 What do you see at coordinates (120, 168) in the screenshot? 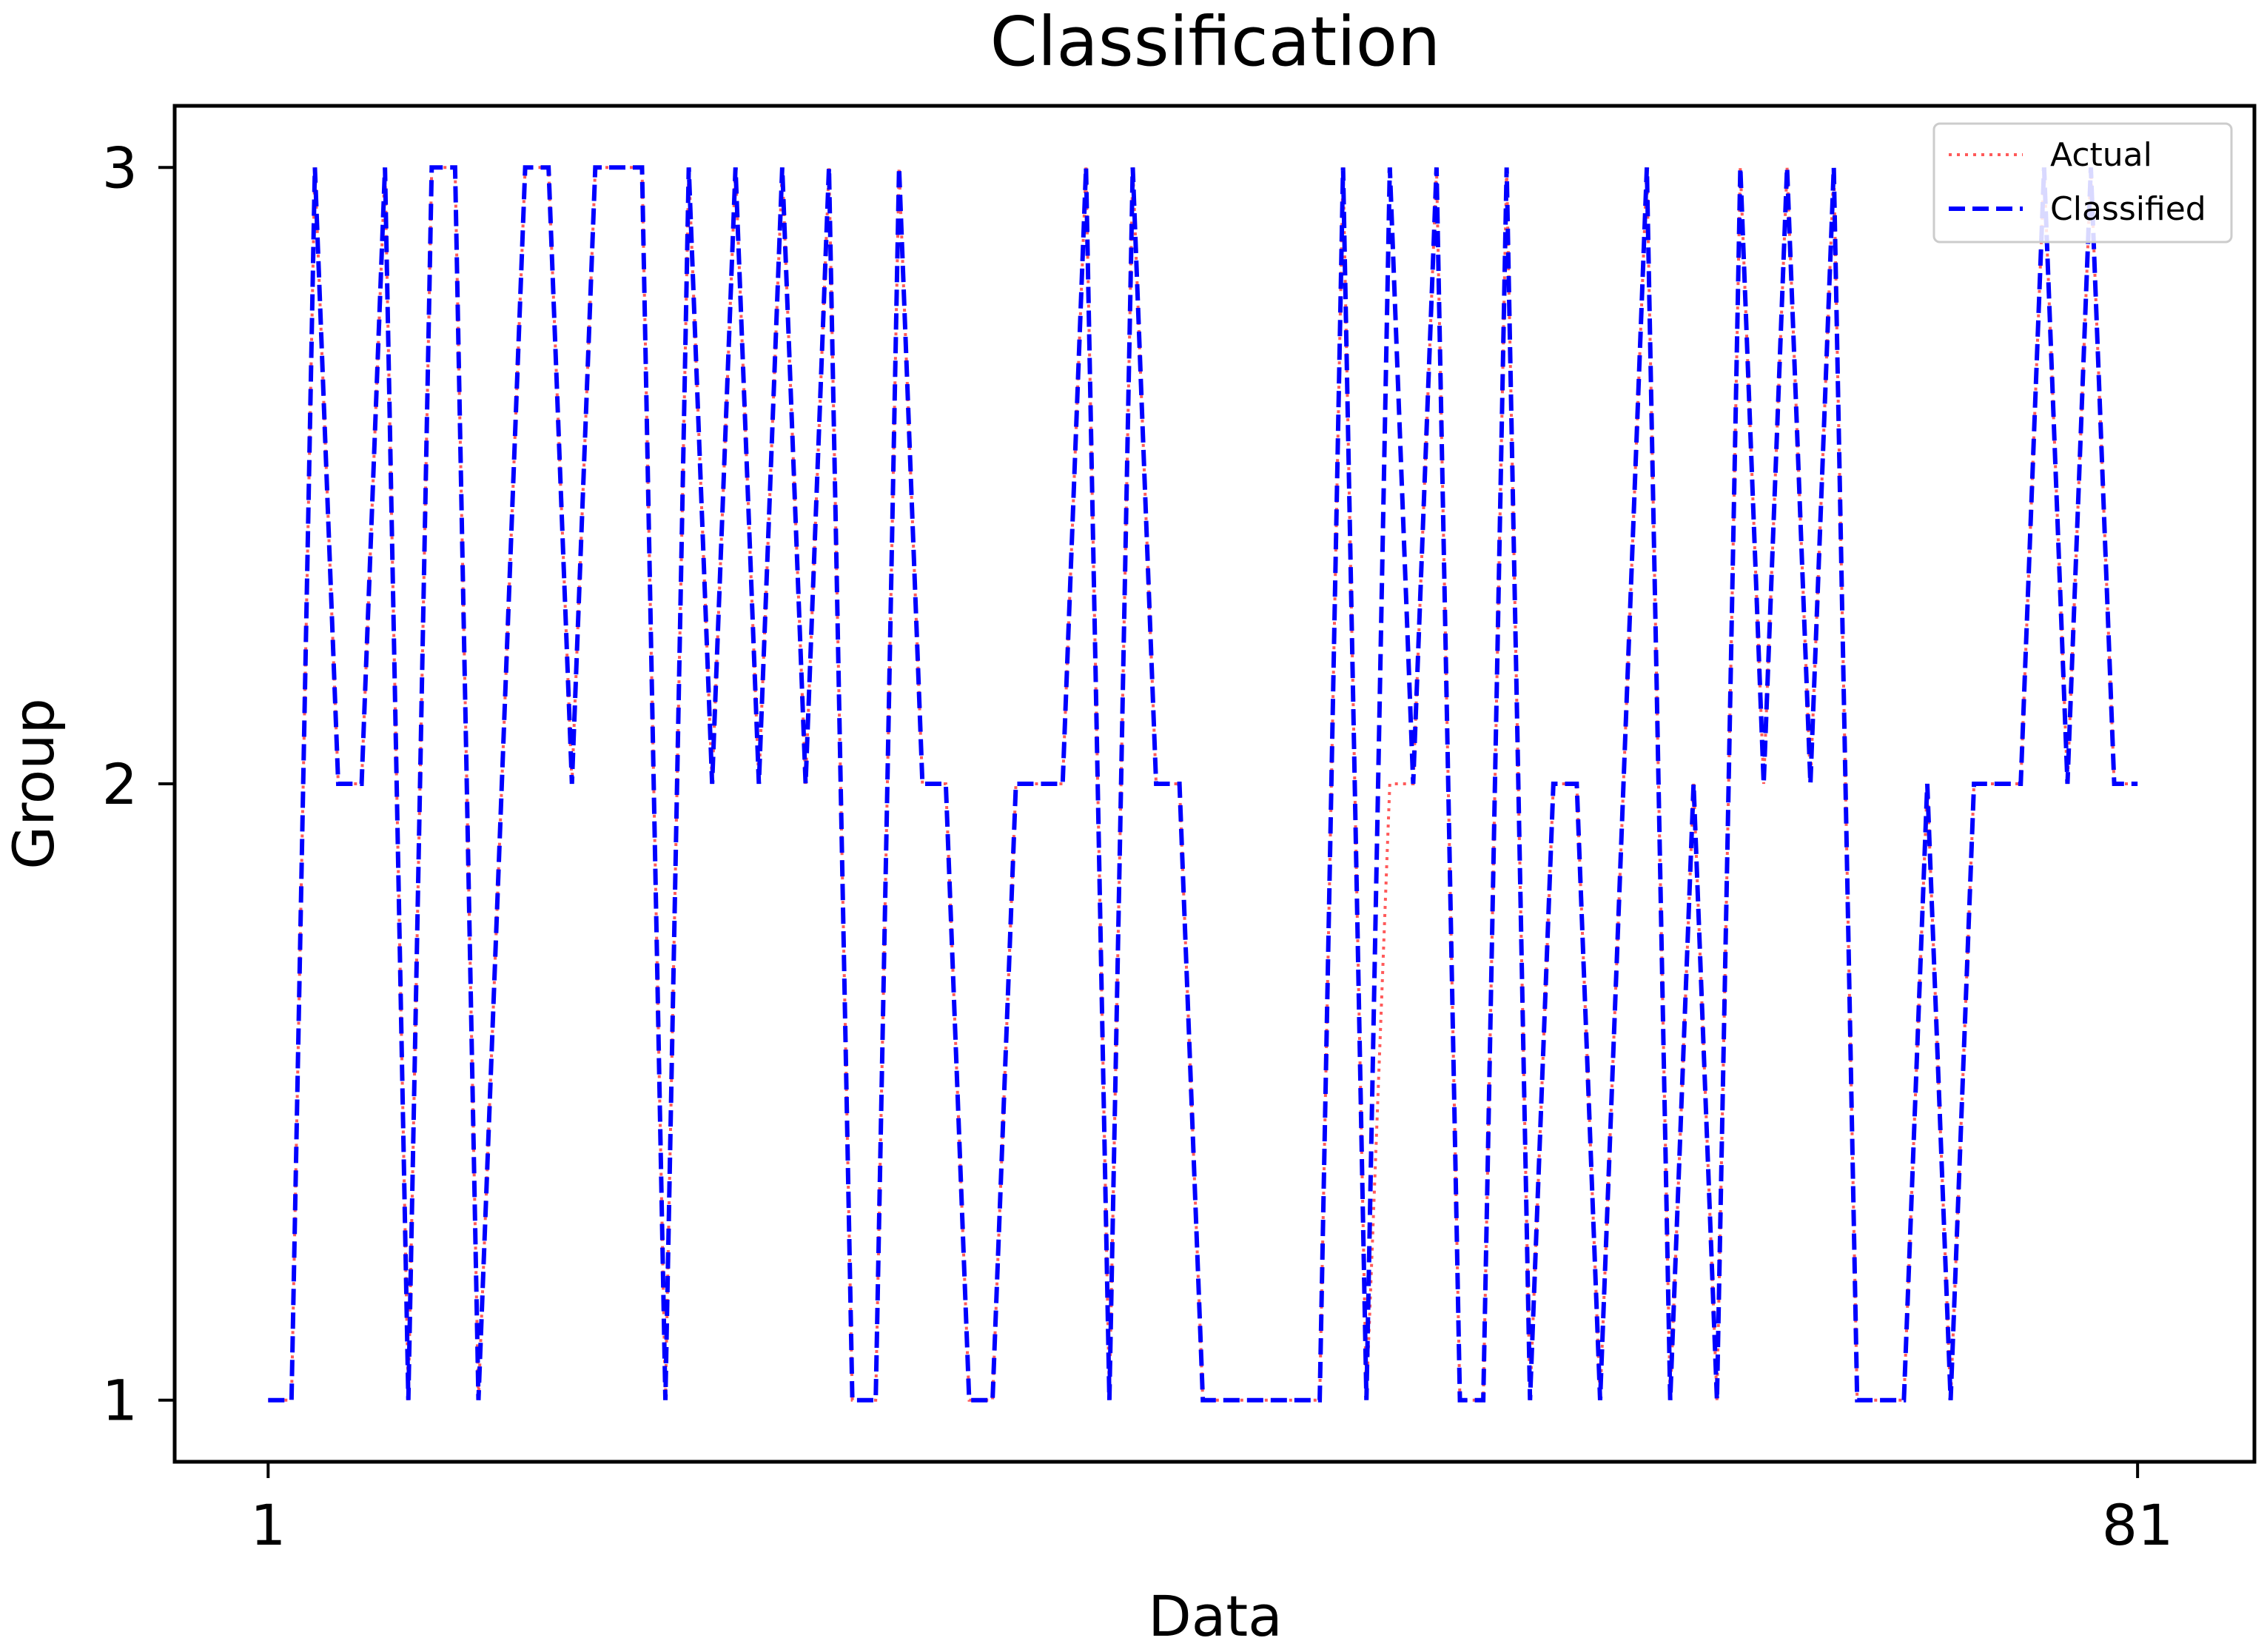
I see `y-tick-label: 3` at bounding box center [120, 168].